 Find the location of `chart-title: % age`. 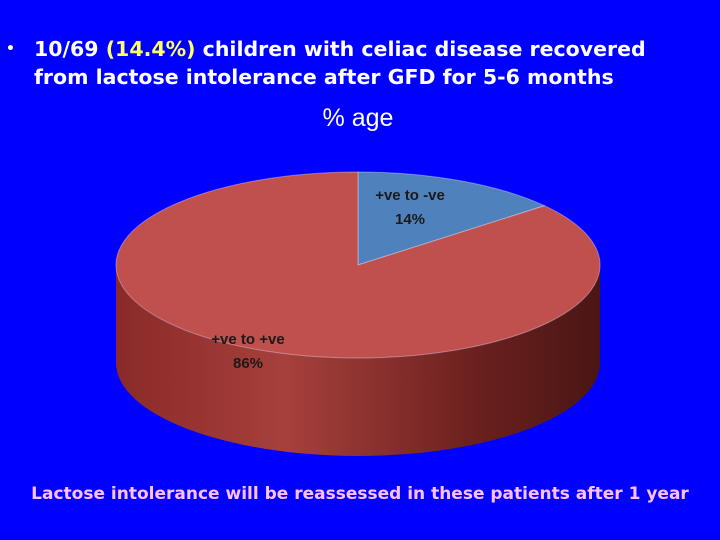

chart-title: % age is located at coordinates (358, 118).